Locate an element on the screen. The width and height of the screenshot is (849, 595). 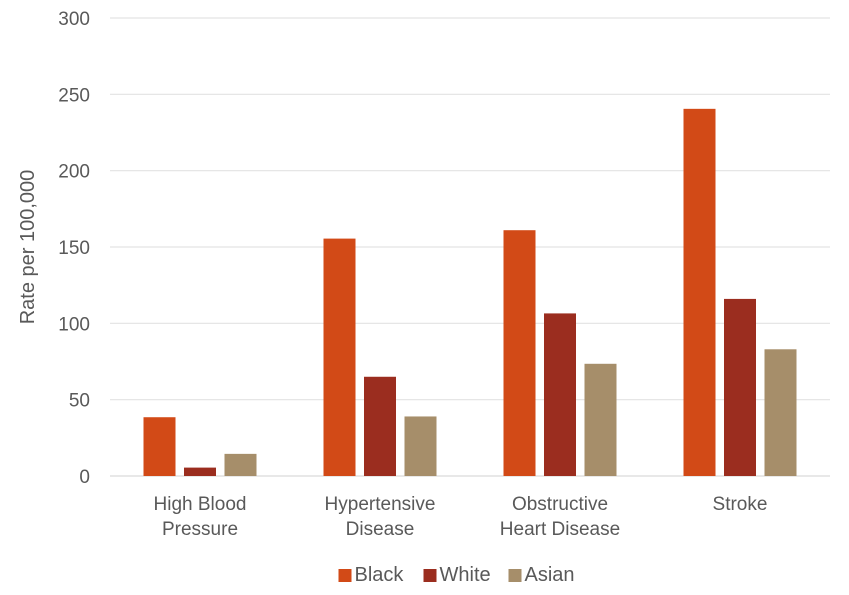
y-tick-label: 250 is located at coordinates (74, 95).